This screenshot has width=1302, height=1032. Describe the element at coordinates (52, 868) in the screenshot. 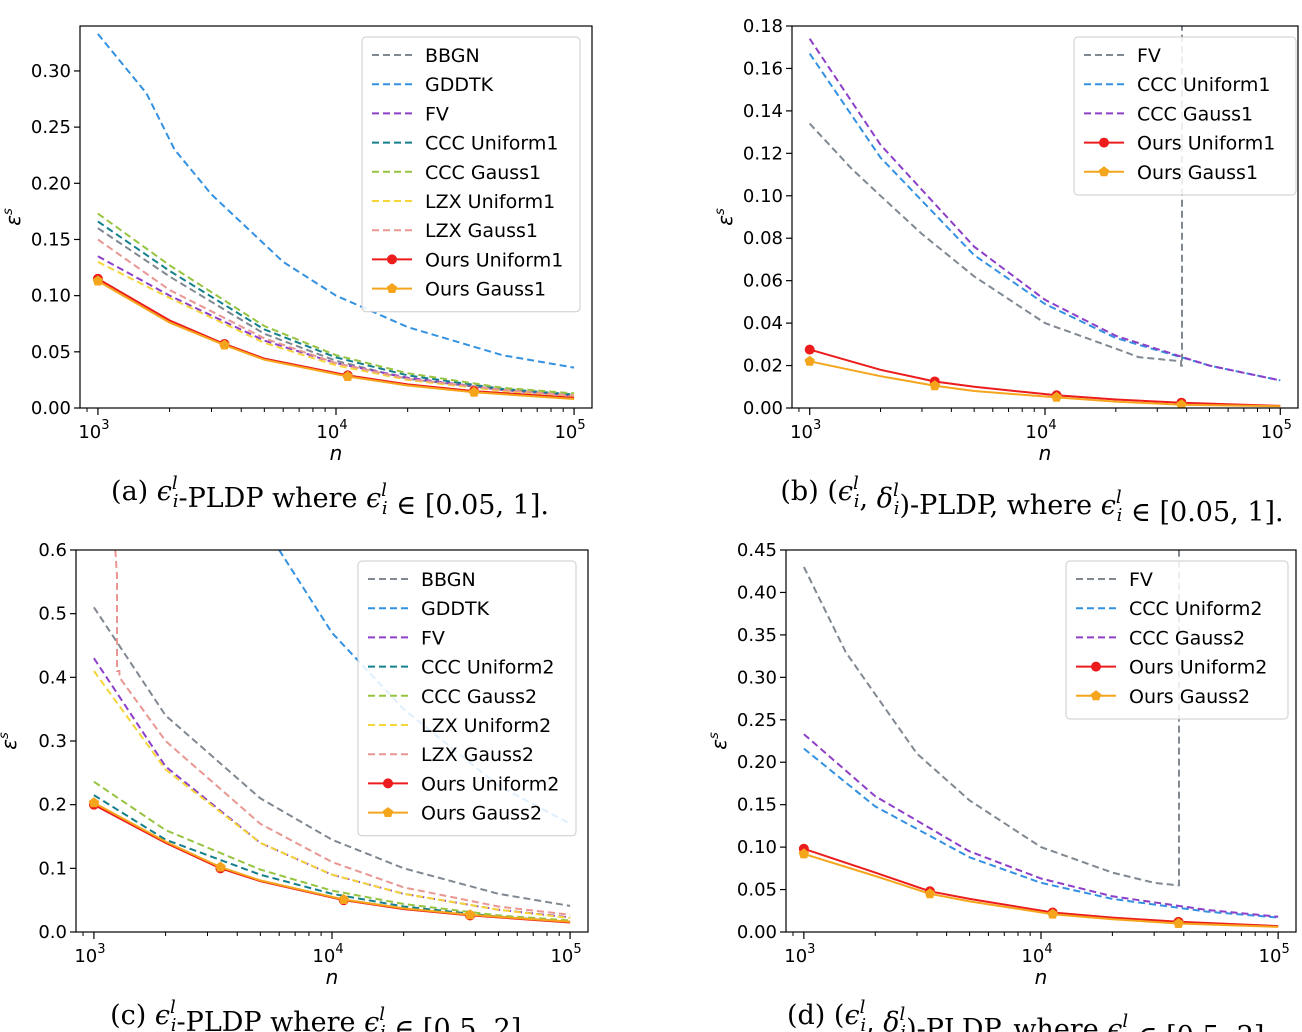

I see `y-tick-label: 0.1` at that location.